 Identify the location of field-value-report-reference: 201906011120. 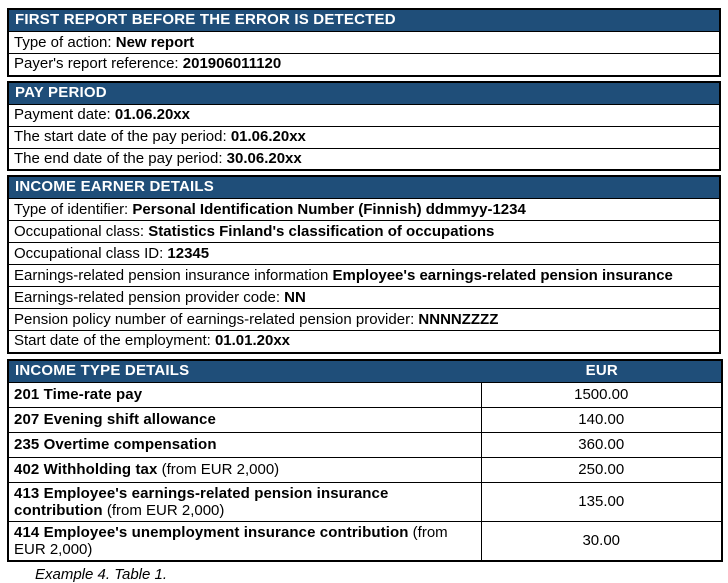
(232, 64).